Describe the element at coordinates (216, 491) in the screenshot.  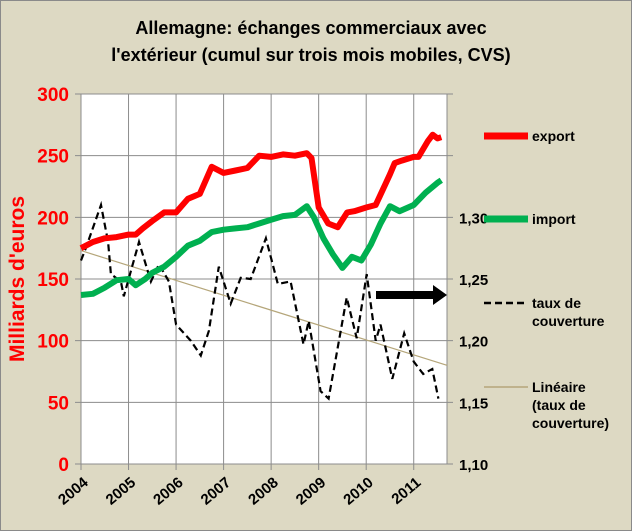
I see `x-tick-label: 2007` at that location.